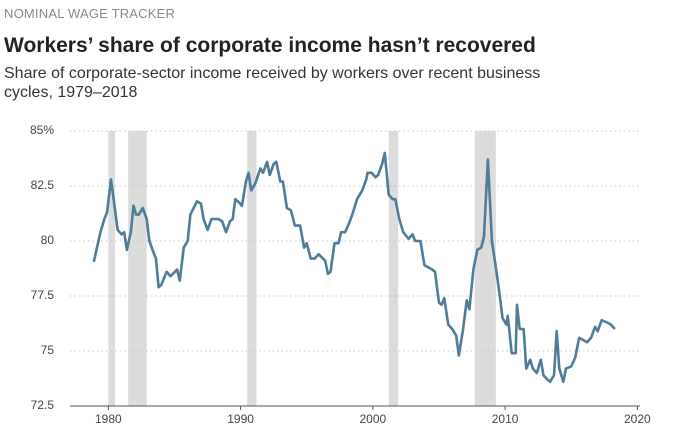 The height and width of the screenshot is (438, 680). I want to click on x-tick-label: 2000, so click(373, 419).